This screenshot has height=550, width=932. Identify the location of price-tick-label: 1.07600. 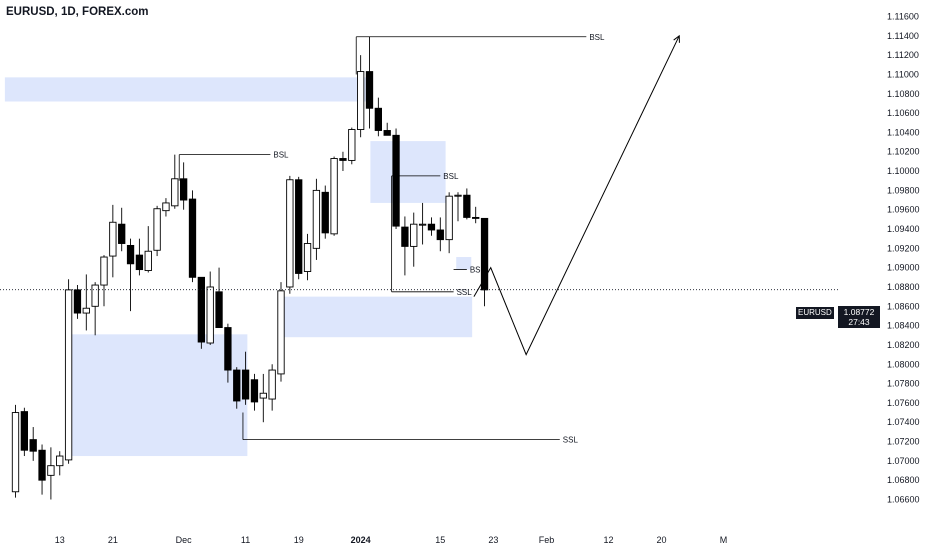
(903, 403).